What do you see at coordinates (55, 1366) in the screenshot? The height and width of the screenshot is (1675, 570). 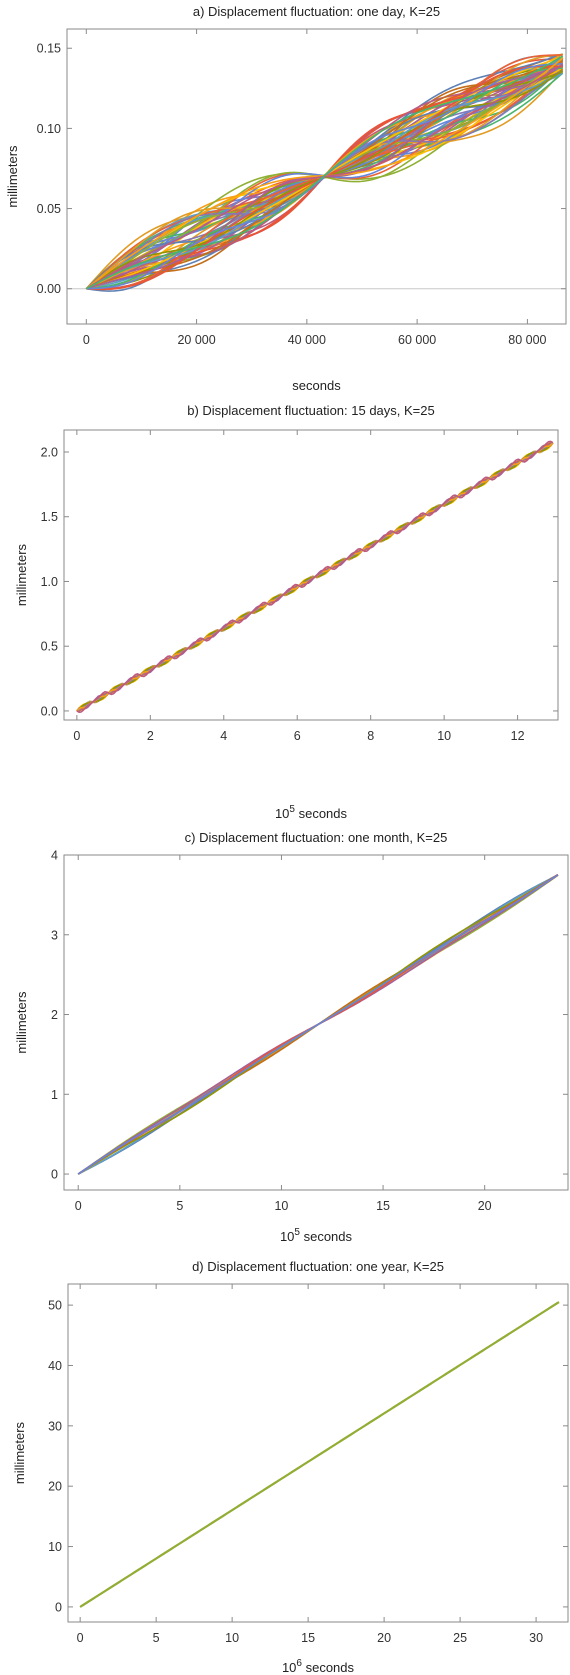 I see `y-tick-label: 40` at bounding box center [55, 1366].